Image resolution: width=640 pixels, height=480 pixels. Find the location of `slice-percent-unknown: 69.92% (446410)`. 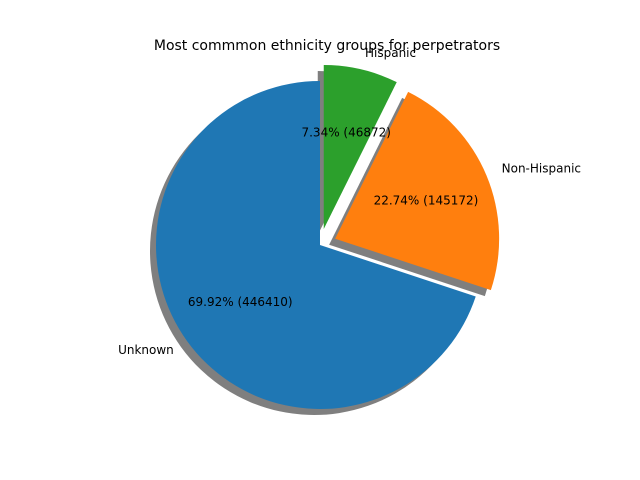

slice-percent-unknown: 69.92% (446410) is located at coordinates (240, 302).